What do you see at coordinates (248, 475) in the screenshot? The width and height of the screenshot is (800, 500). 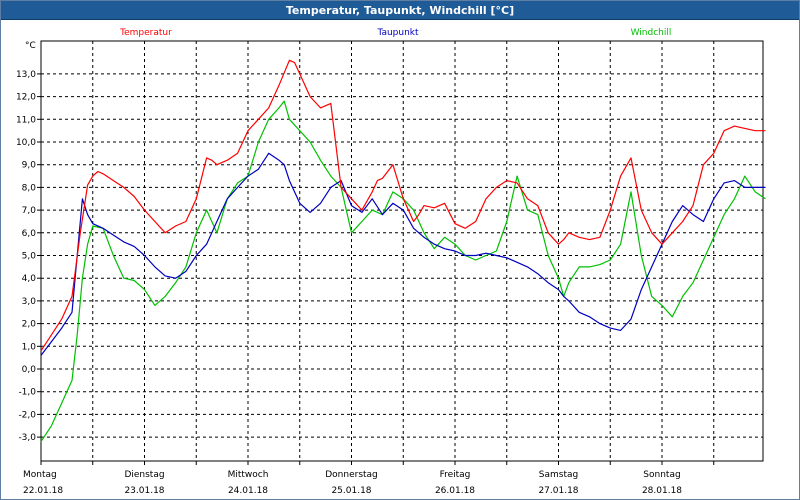 I see `x-tick-day-label: Mittwoch` at bounding box center [248, 475].